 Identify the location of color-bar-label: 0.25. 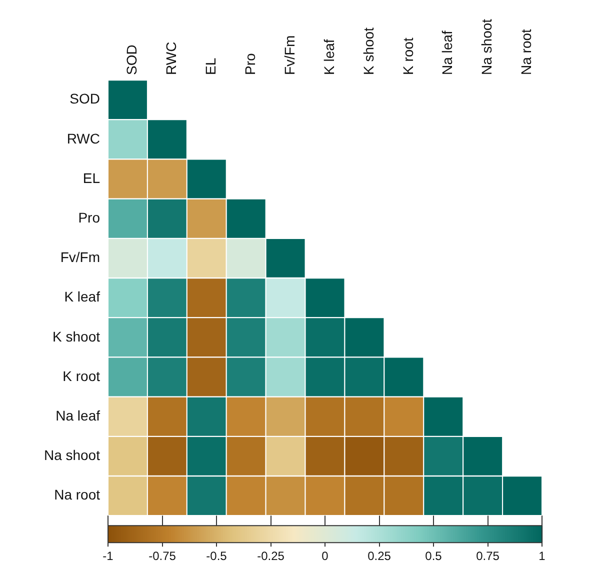
(380, 556).